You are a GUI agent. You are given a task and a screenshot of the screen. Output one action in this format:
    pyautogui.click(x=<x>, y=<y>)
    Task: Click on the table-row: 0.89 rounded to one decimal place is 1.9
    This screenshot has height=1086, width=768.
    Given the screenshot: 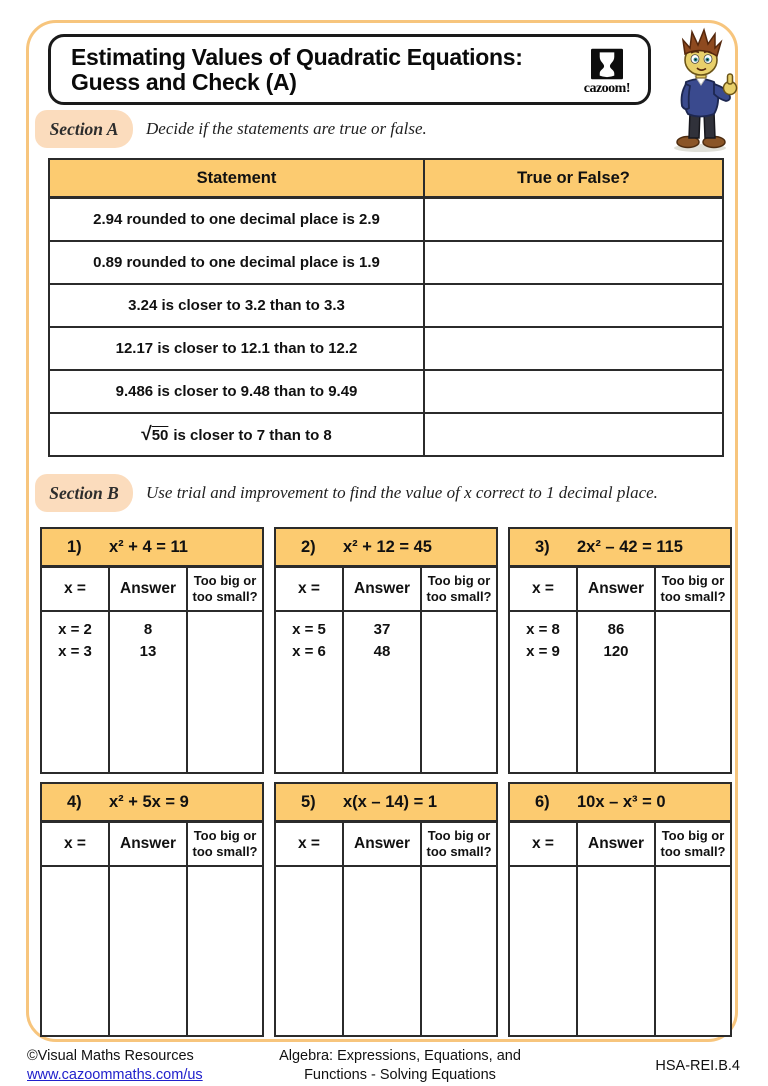 What is the action you would take?
    pyautogui.click(x=386, y=262)
    